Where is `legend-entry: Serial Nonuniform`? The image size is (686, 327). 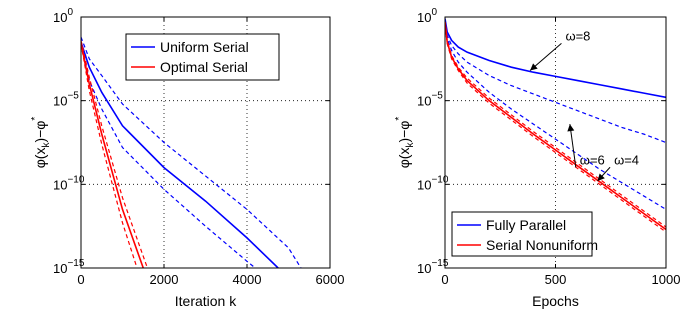 legend-entry: Serial Nonuniform is located at coordinates (542, 245).